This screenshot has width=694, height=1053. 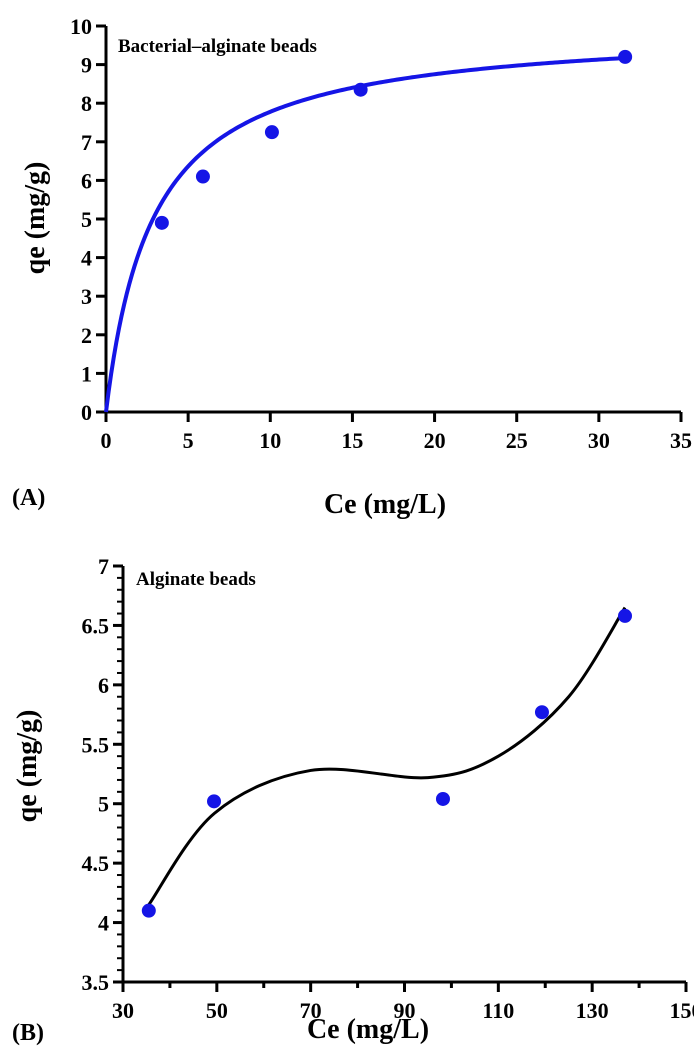 What do you see at coordinates (196, 579) in the screenshot?
I see `inset-title-b: Alginate beads` at bounding box center [196, 579].